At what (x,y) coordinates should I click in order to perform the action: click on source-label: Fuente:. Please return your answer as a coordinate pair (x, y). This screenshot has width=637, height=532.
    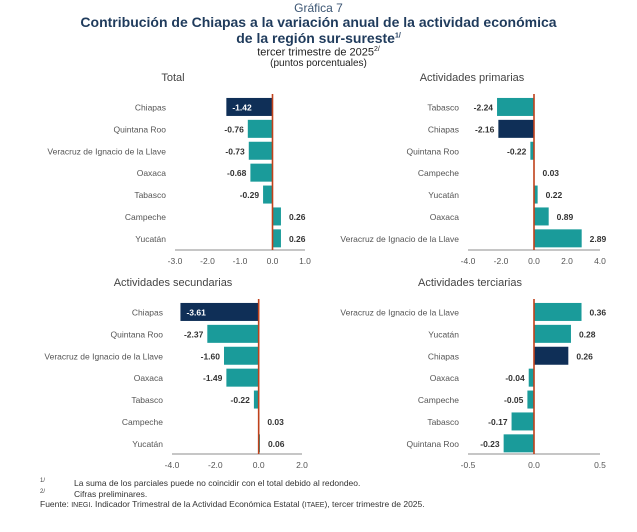
    Looking at the image, I should click on (54, 504).